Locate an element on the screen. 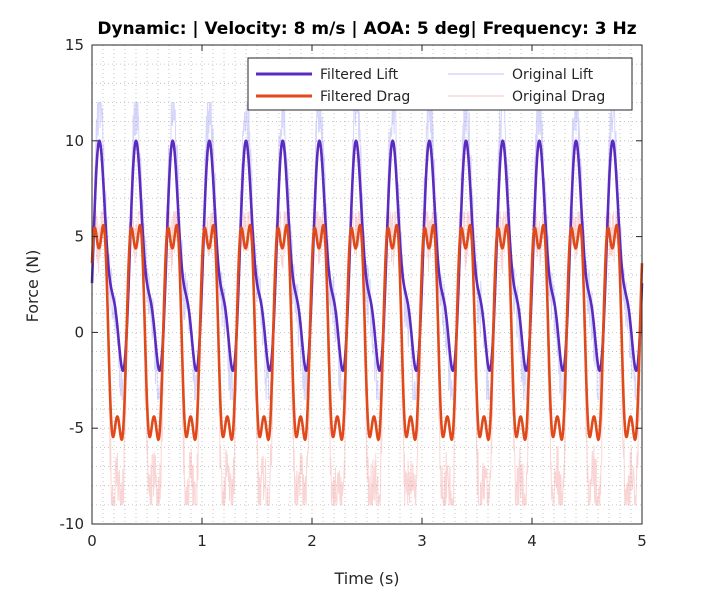  x-tick-label: 1 is located at coordinates (202, 541).